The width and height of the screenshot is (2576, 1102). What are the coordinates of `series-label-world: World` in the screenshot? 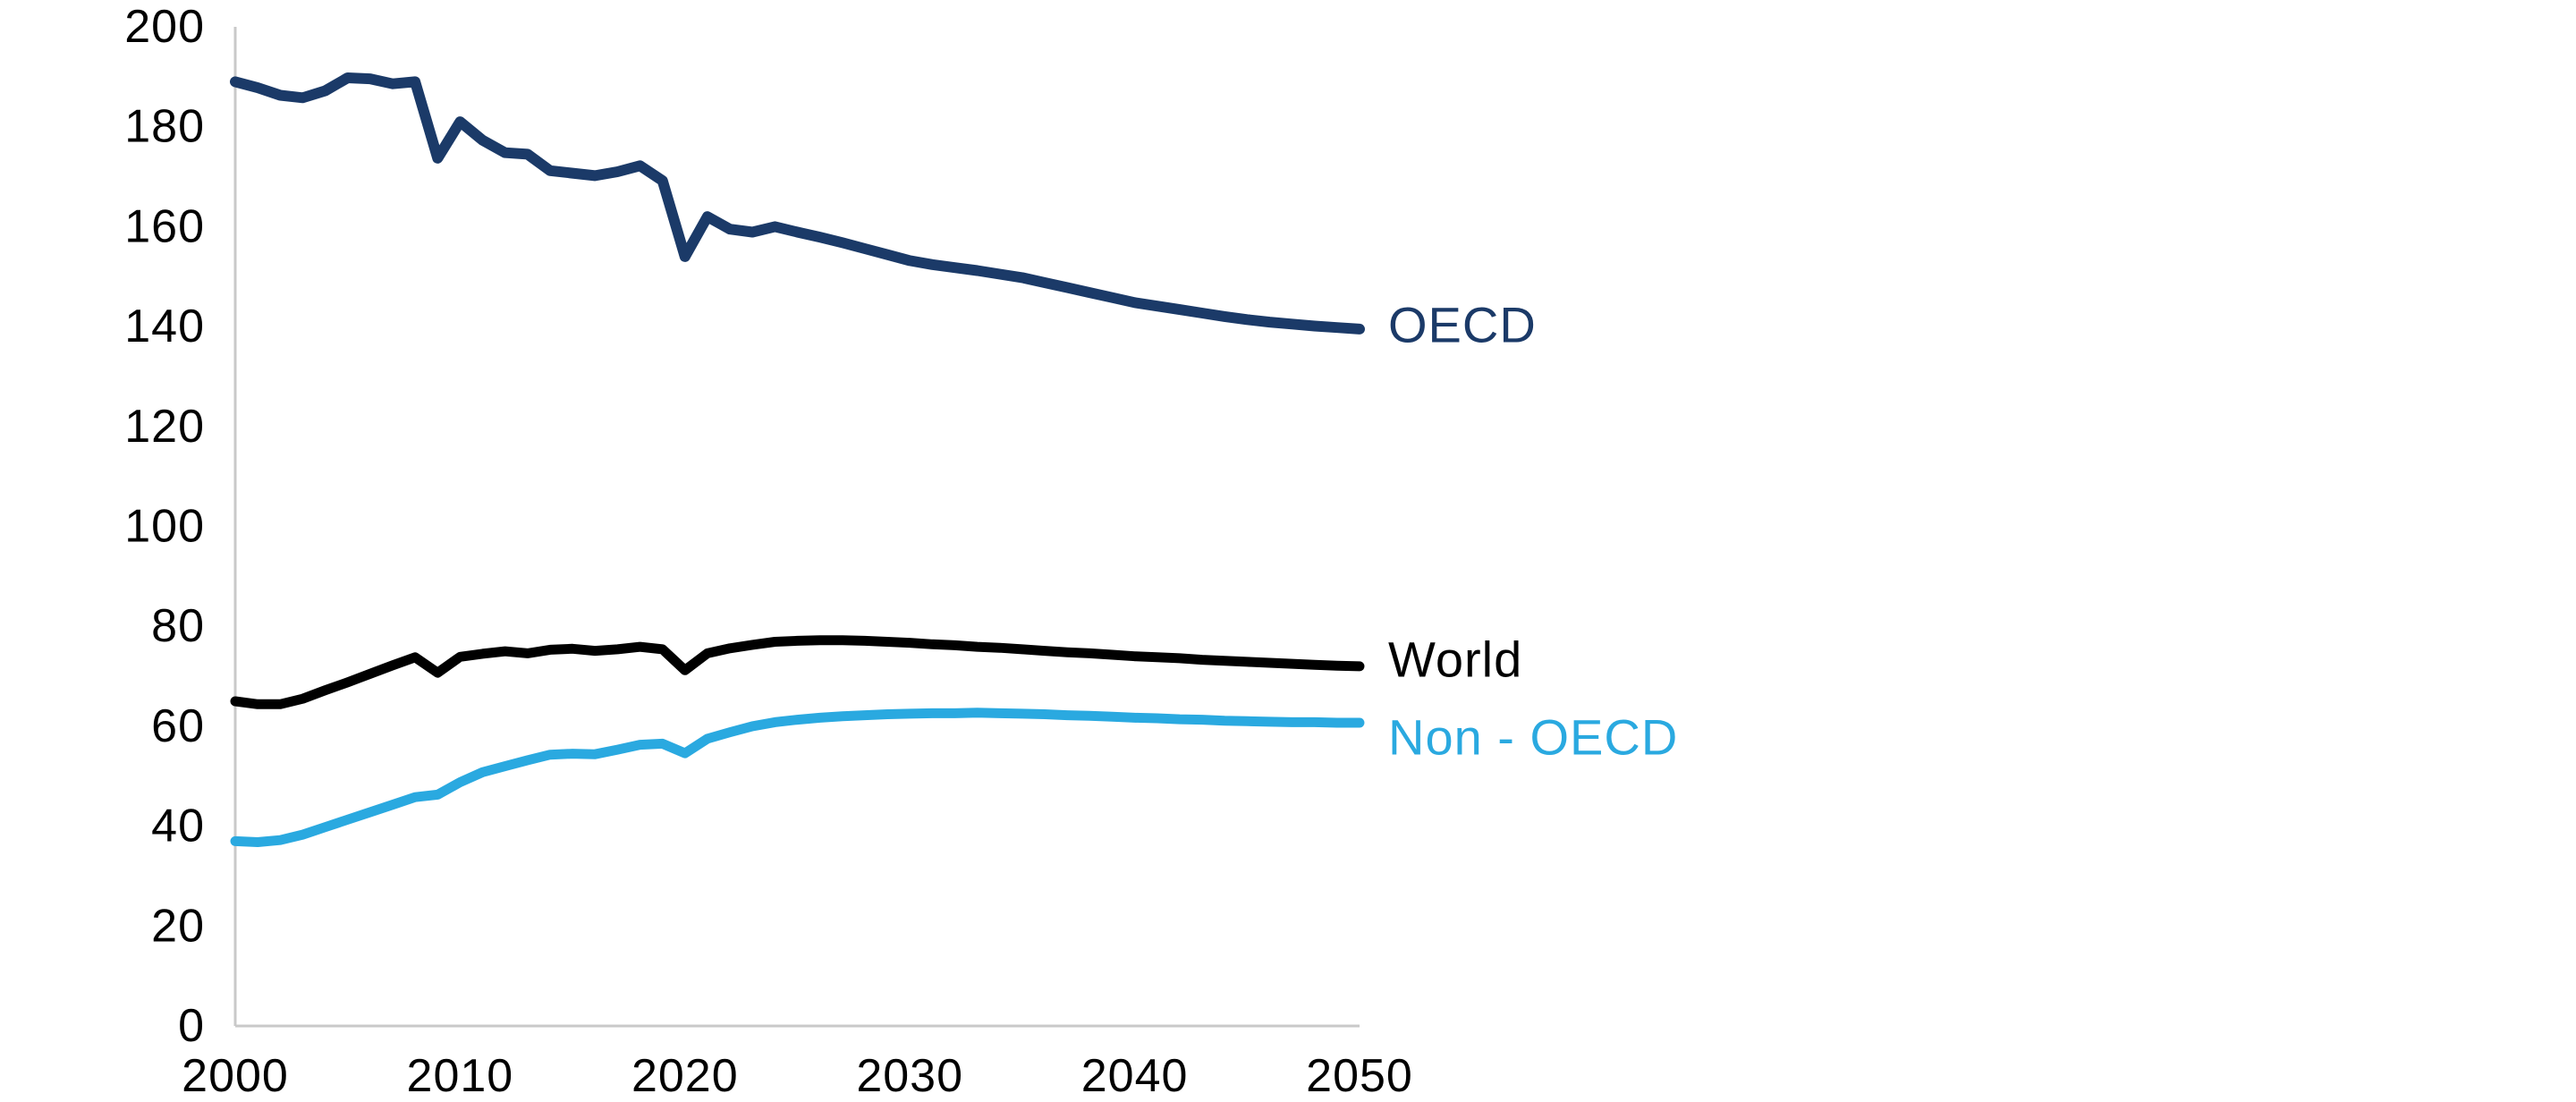 It's located at (1455, 659).